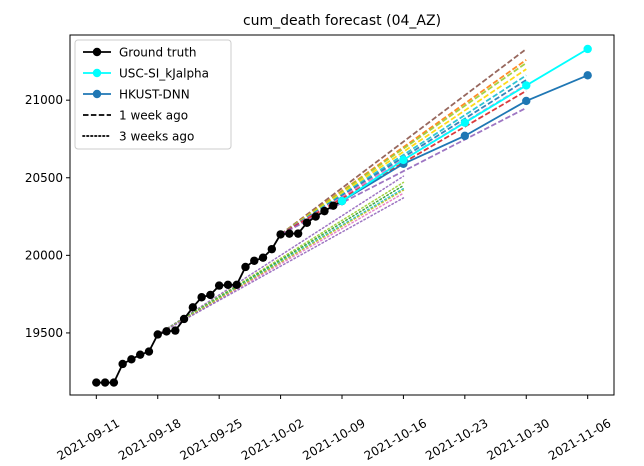  Describe the element at coordinates (44, 255) in the screenshot. I see `y-tick-label-1: 20000` at that location.